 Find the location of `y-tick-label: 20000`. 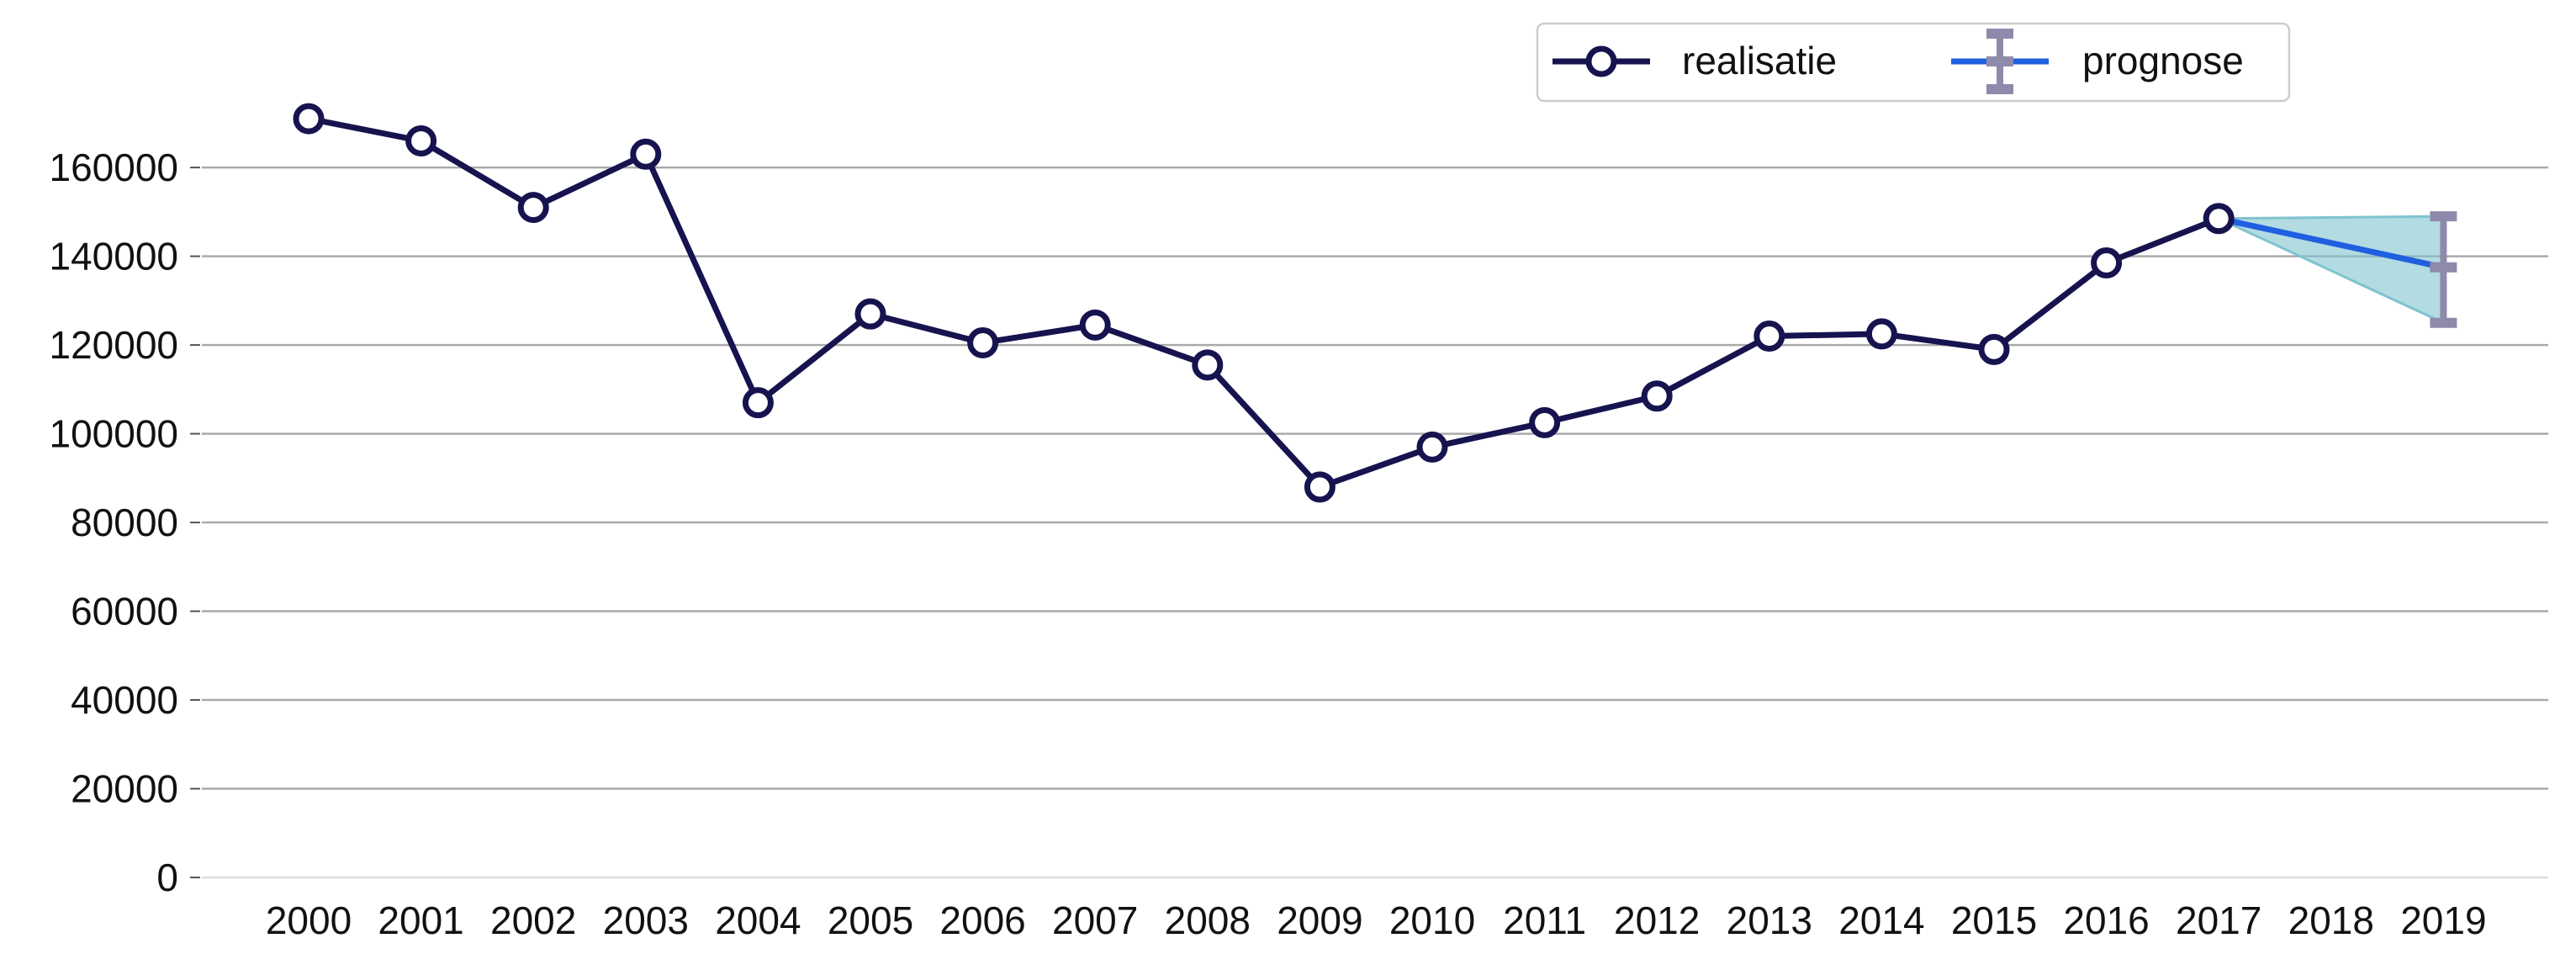

y-tick-label: 20000 is located at coordinates (124, 789).